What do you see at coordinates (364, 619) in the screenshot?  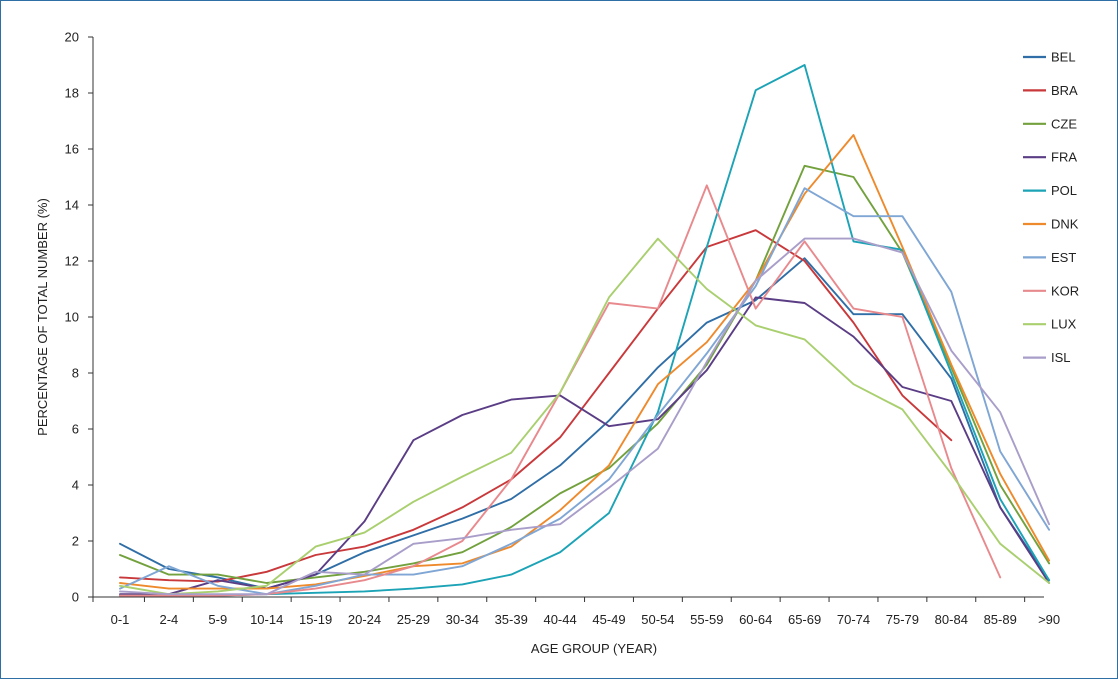 I see `x-tick-label: 20-24` at bounding box center [364, 619].